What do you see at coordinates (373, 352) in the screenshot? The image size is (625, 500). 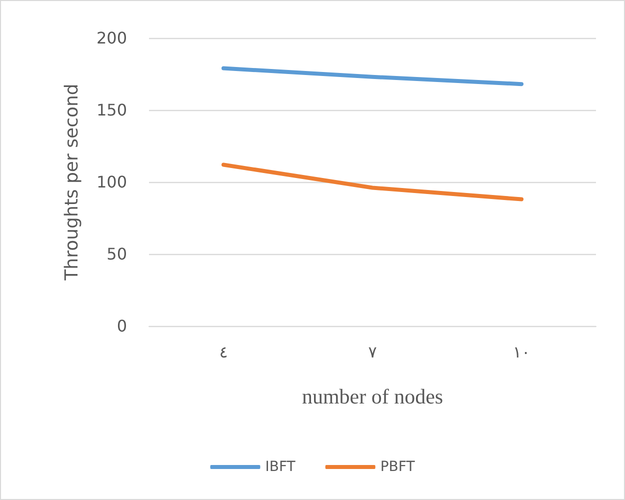 I see `x-tick-label: ٧` at bounding box center [373, 352].